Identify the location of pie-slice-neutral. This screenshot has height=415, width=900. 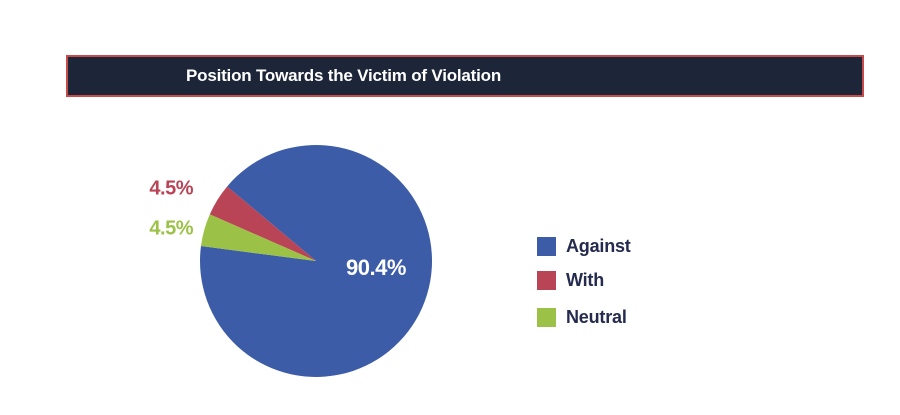
(258, 237).